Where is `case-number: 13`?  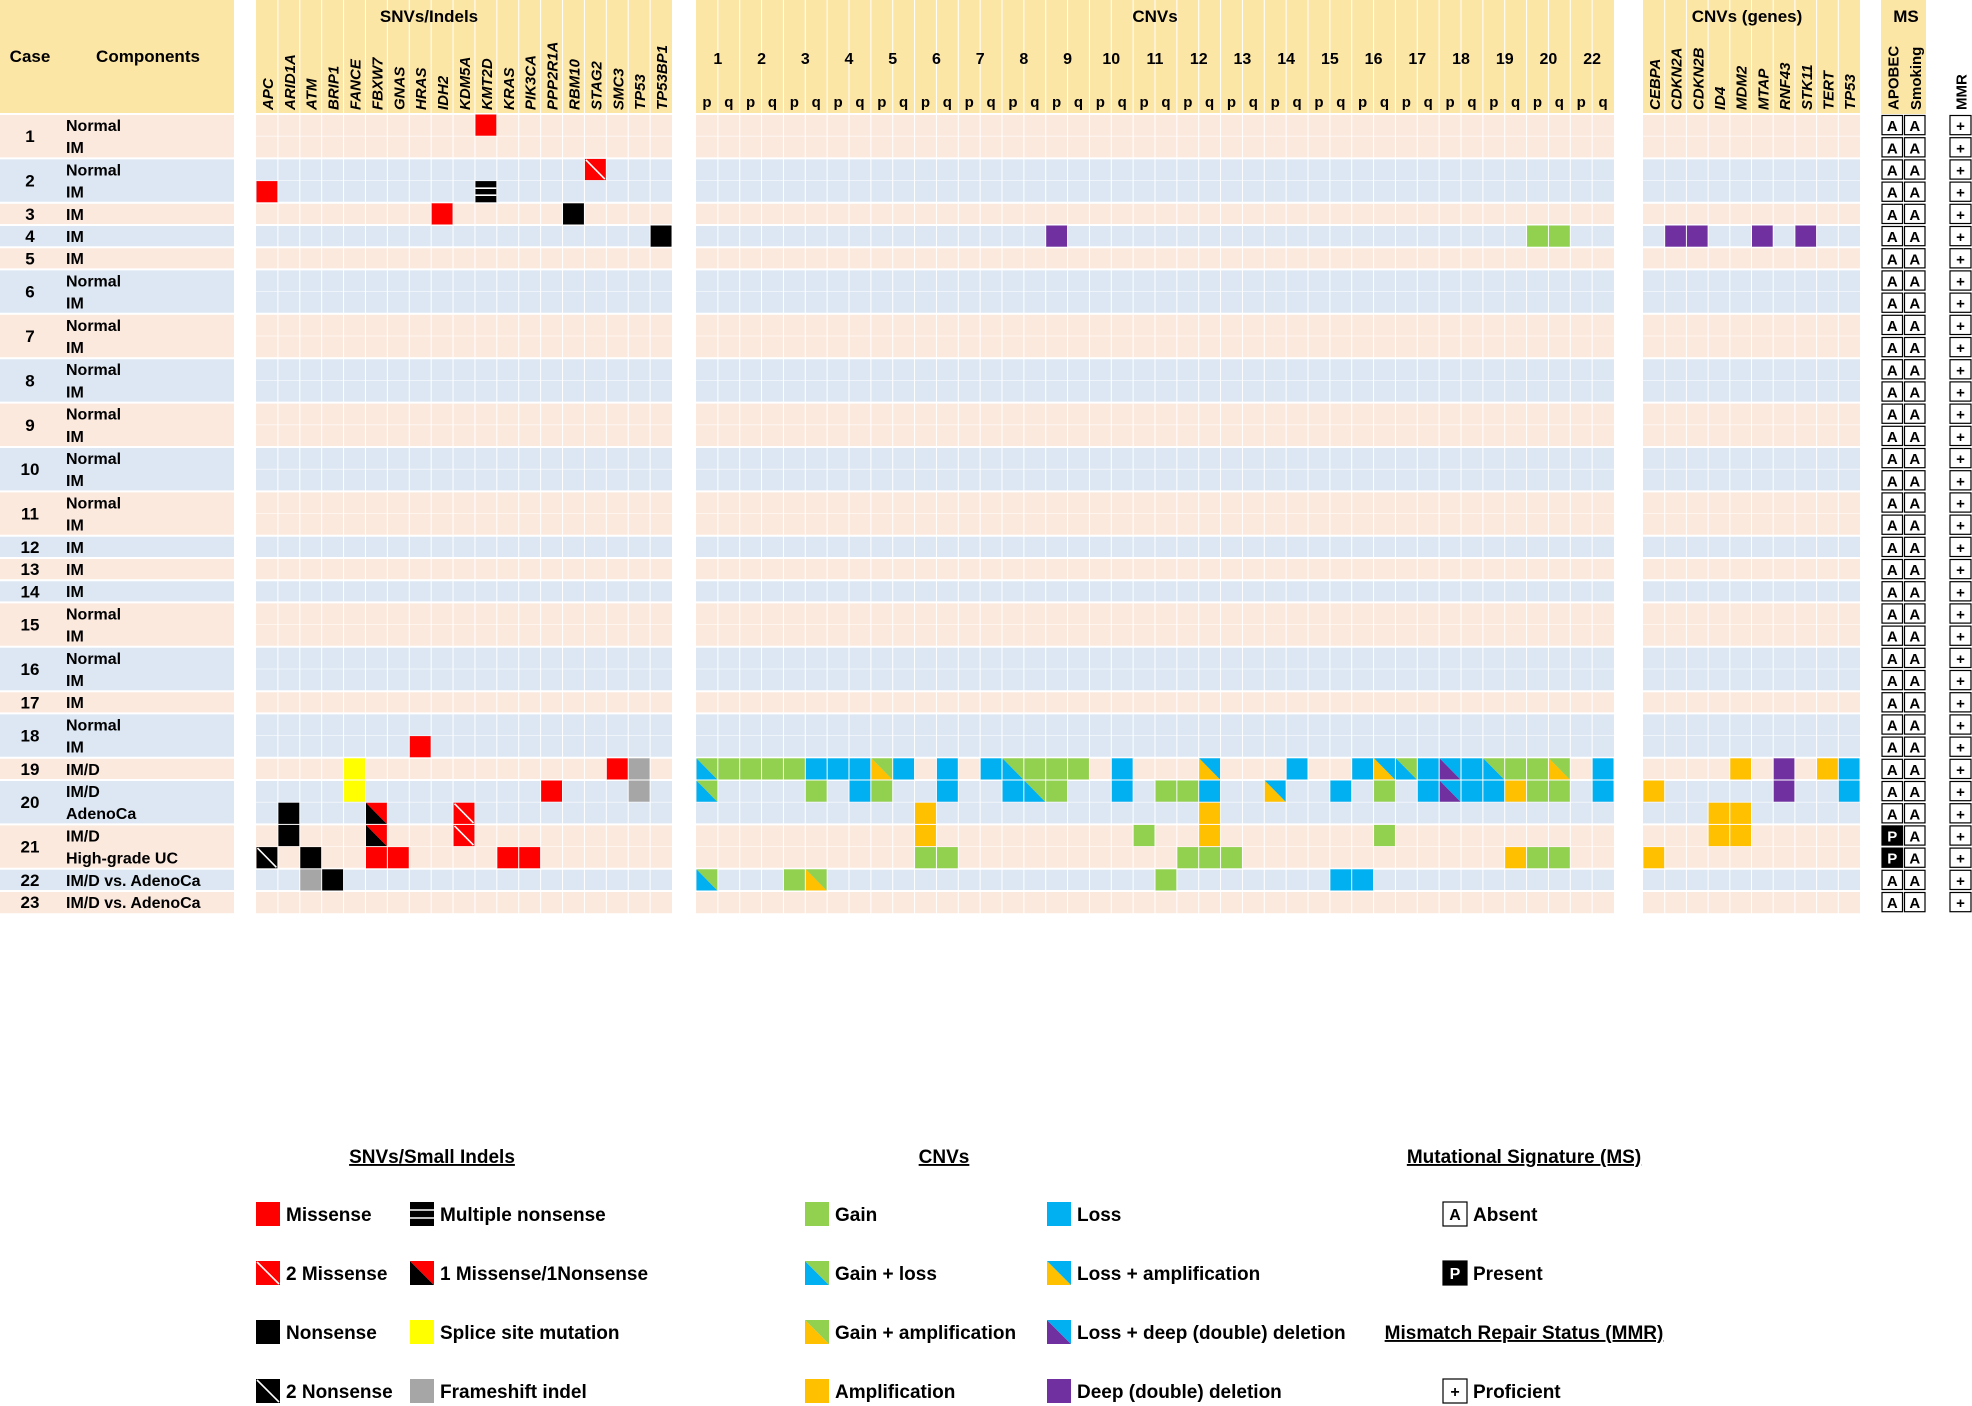
case-number: 13 is located at coordinates (30, 569).